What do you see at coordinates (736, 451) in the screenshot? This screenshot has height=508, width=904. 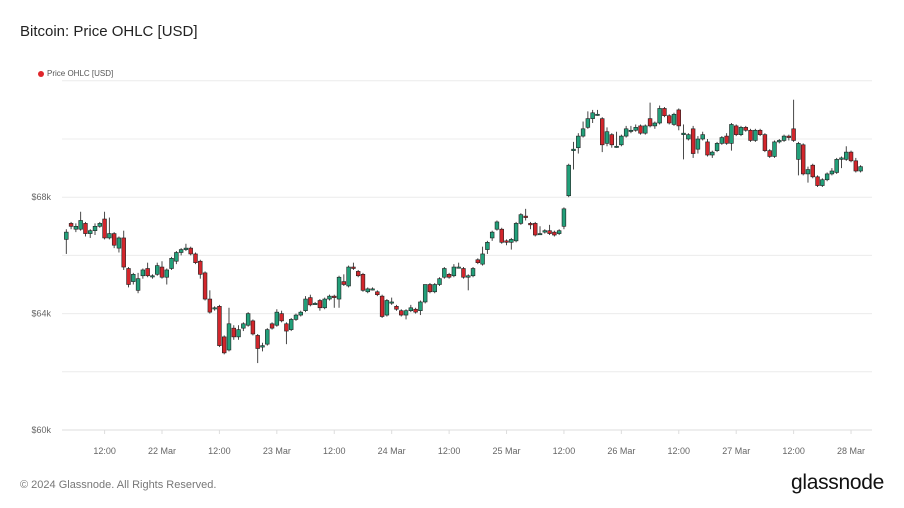 I see `x-tick-label: 27 Mar` at bounding box center [736, 451].